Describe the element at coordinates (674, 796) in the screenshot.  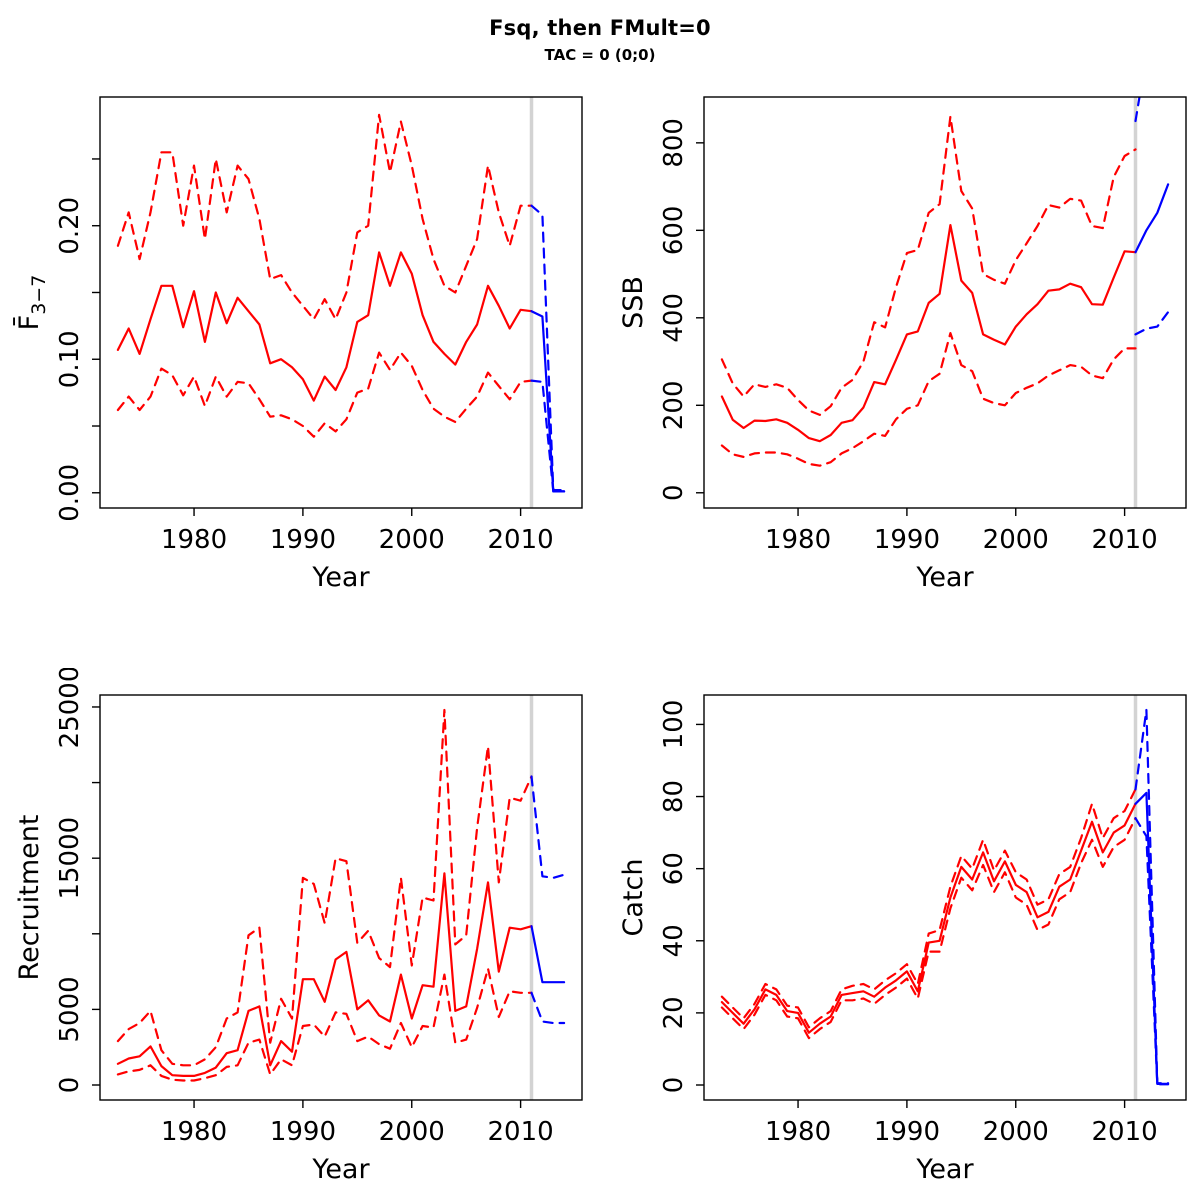
I see `y-tick-label: 80` at that location.